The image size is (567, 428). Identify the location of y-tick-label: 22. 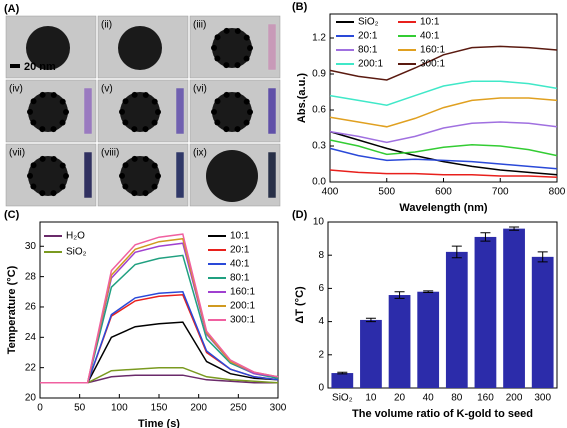
(31, 367).